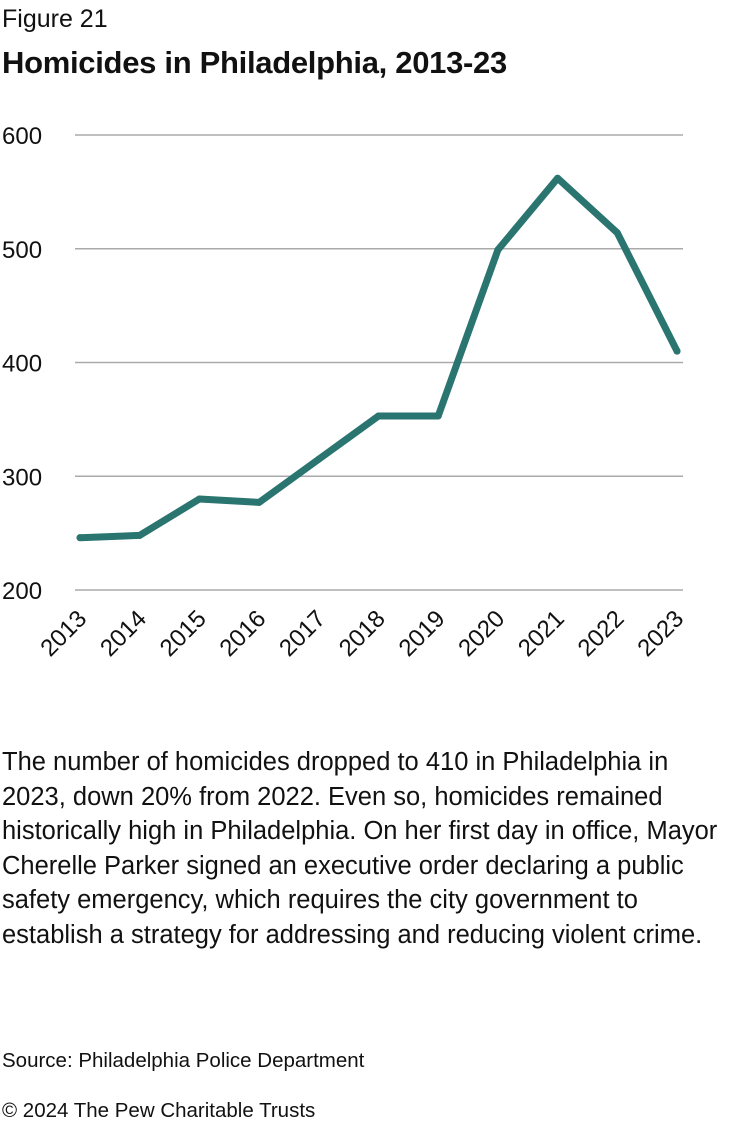  I want to click on y-tick-label-200: 200, so click(22, 591).